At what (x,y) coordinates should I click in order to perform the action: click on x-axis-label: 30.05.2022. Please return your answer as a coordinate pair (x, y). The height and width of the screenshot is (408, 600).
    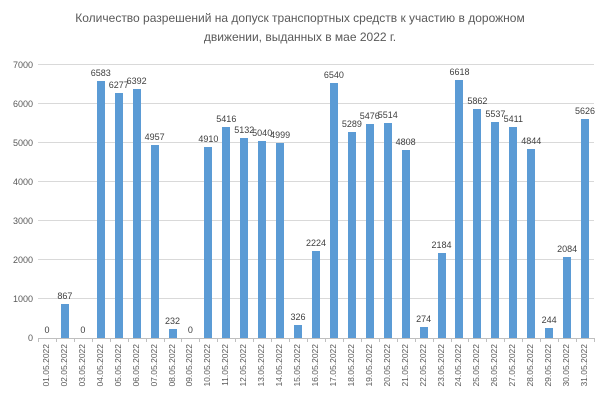
    Looking at the image, I should click on (566, 365).